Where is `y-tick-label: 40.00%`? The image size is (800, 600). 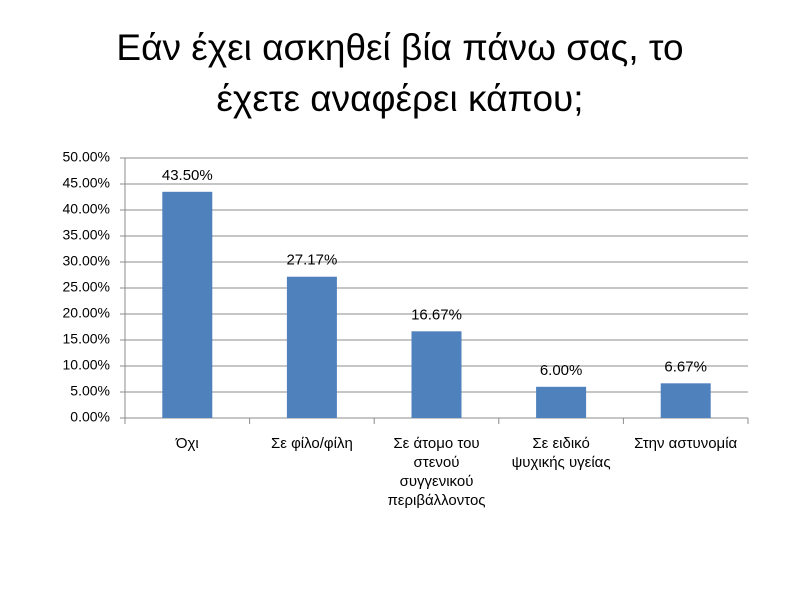 y-tick-label: 40.00% is located at coordinates (86, 209).